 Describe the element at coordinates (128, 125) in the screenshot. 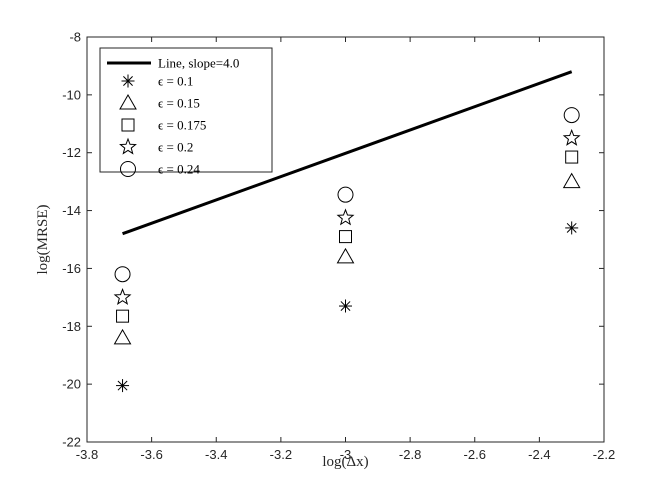

I see `legend-marker-square` at that location.